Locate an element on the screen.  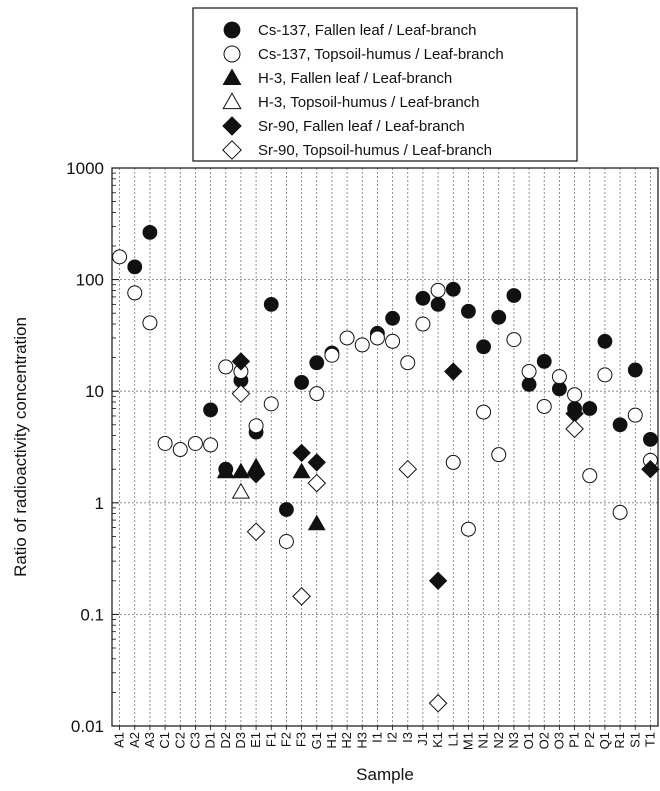
x-tick-label: C3 is located at coordinates (194, 740).